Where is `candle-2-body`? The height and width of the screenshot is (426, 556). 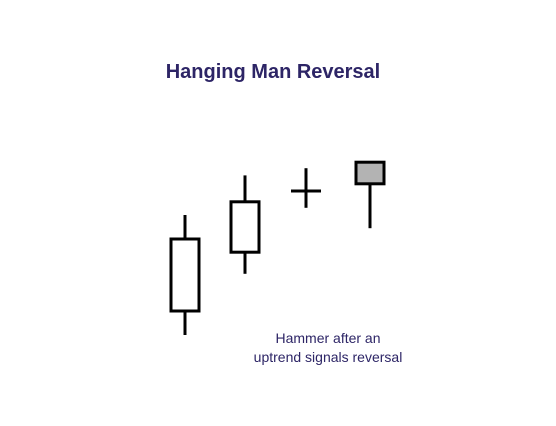
candle-2-body is located at coordinates (245, 227).